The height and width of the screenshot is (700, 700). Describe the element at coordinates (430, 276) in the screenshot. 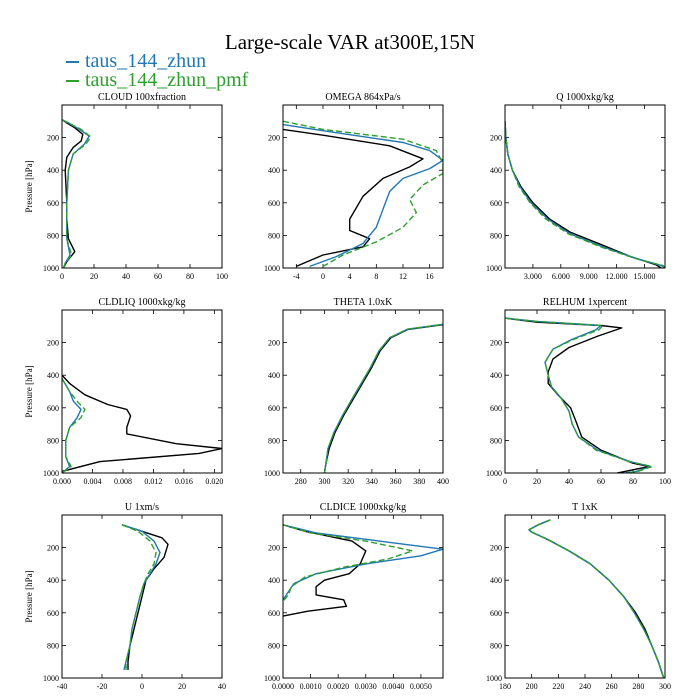

I see `x-tick-label: 16` at that location.